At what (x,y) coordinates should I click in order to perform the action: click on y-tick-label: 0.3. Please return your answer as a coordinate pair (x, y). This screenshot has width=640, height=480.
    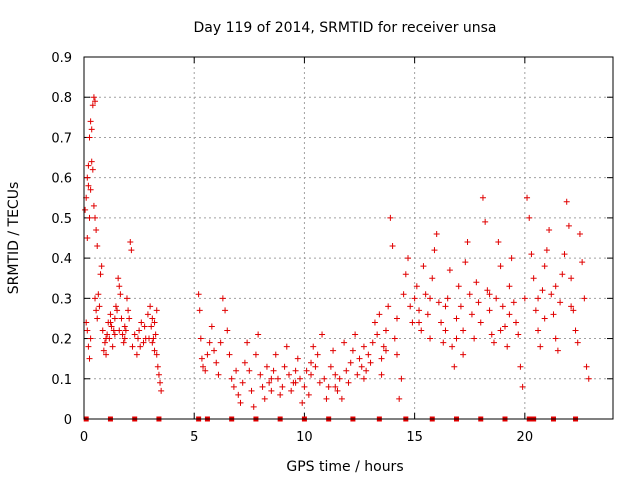
    Looking at the image, I should click on (61, 299).